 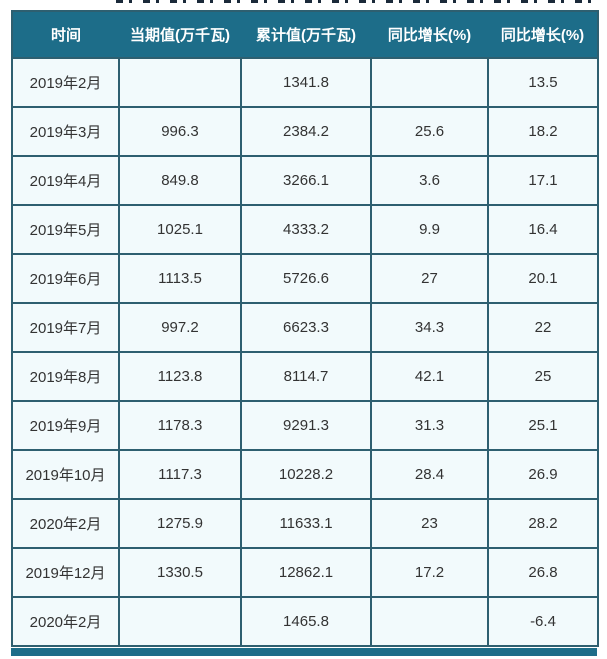 I want to click on table-cell: 12862.1, so click(x=306, y=572).